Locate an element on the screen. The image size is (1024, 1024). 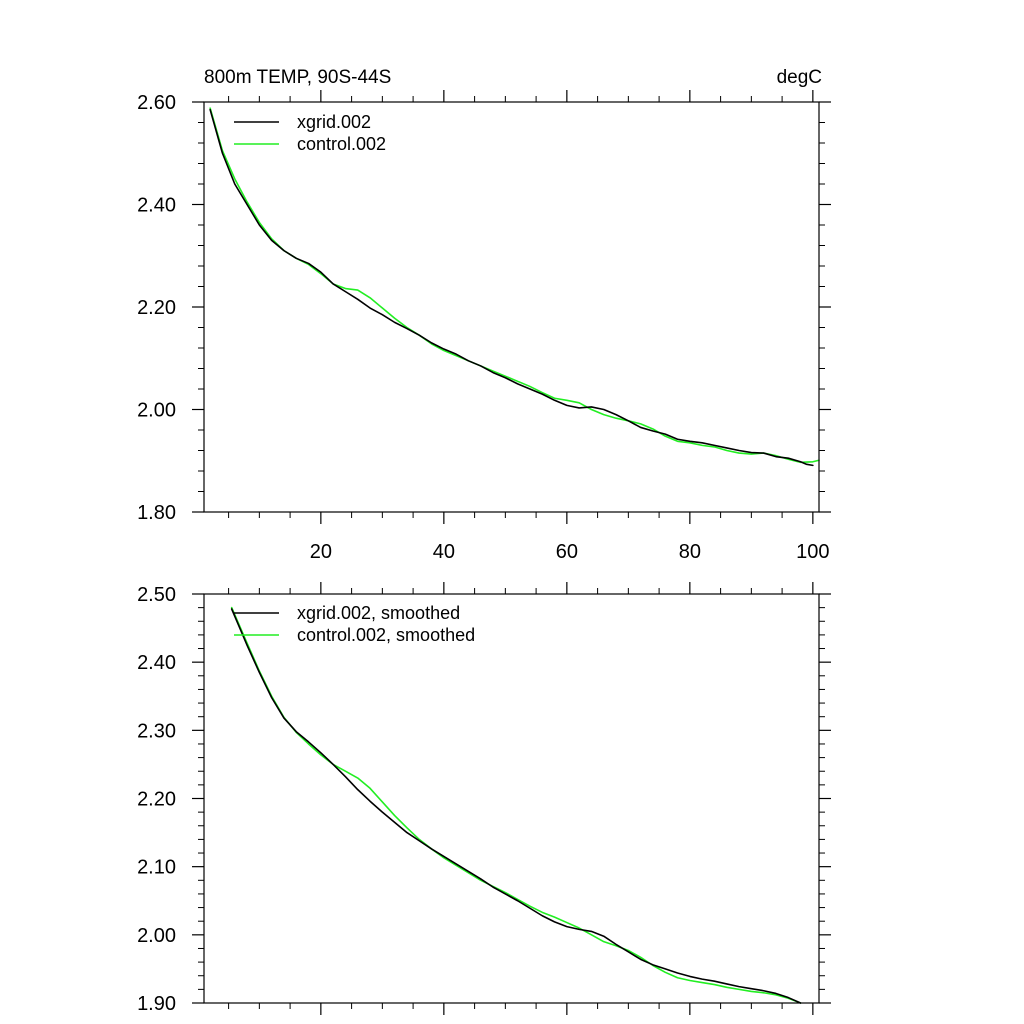
y-tick-label: 2.60 is located at coordinates (156, 103).